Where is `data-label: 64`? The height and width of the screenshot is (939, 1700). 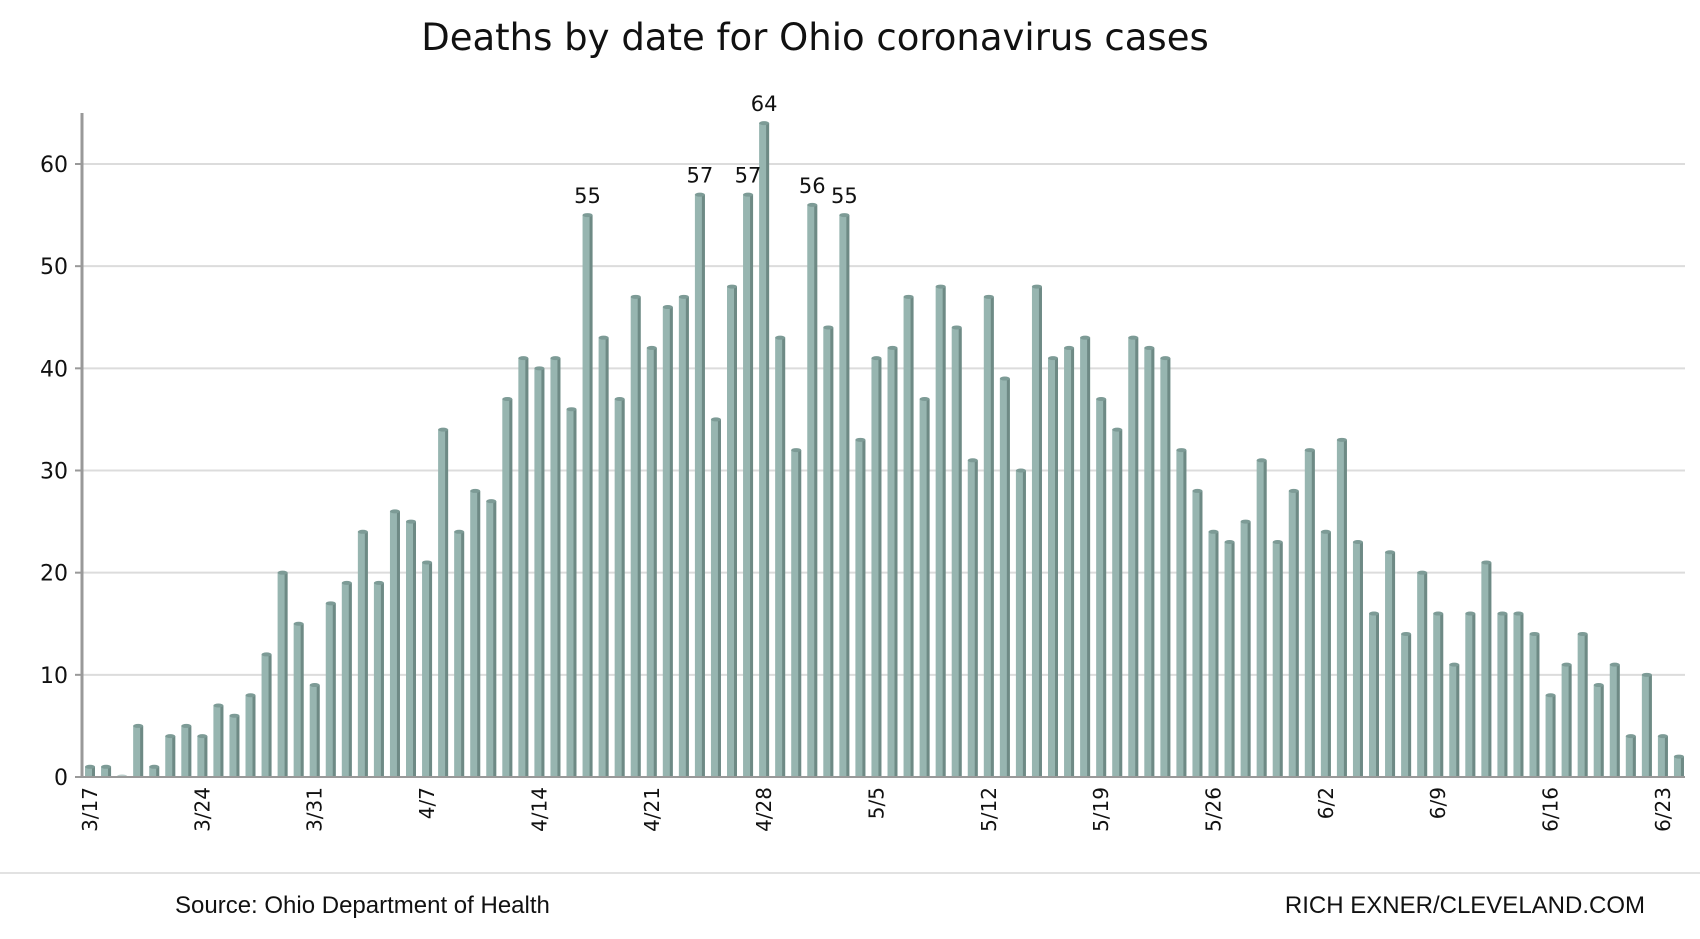 data-label: 64 is located at coordinates (764, 104).